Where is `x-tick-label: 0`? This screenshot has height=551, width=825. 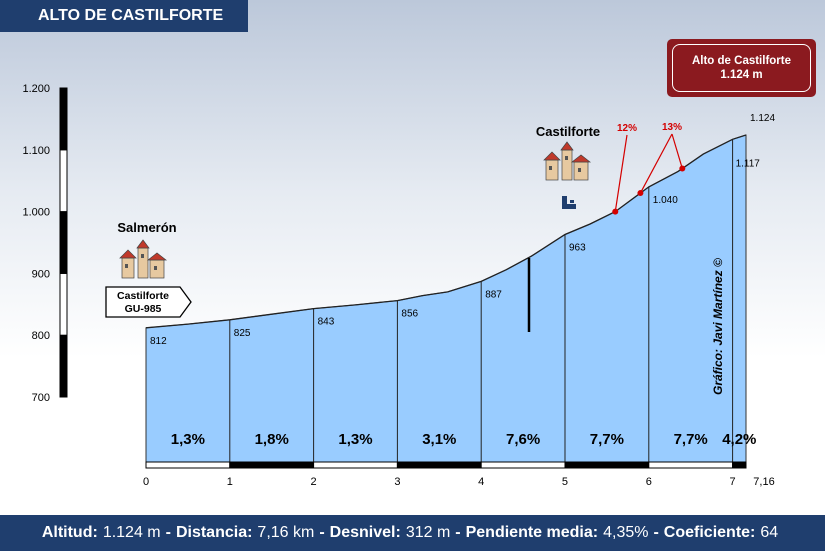 x-tick-label: 0 is located at coordinates (146, 482).